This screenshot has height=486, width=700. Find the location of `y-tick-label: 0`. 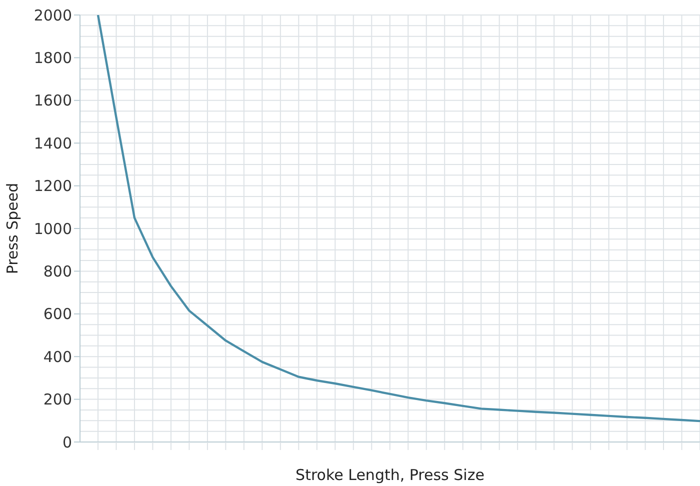

y-tick-label: 0 is located at coordinates (67, 442).